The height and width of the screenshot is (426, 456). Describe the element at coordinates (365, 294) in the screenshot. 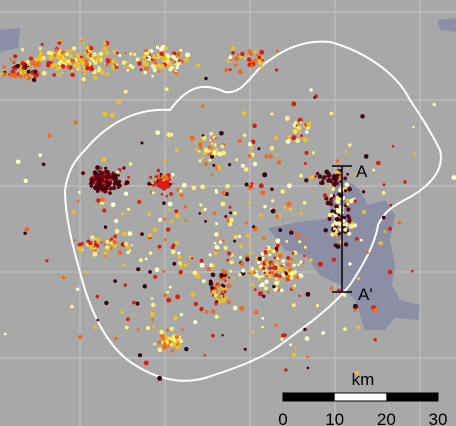

I see `section-label: A'` at that location.